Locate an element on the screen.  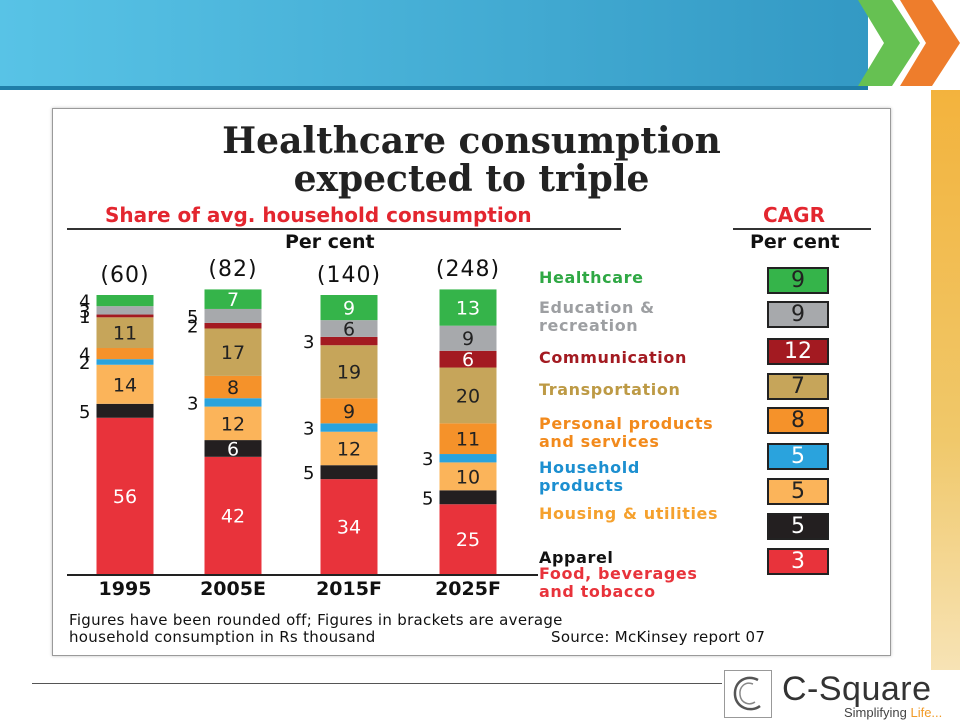
legend-entry: Transportation is located at coordinates (609, 390).